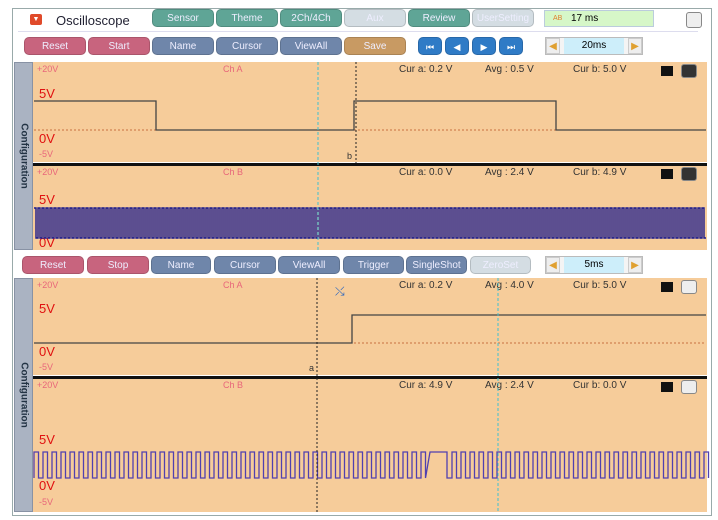 This screenshot has height=520, width=718. What do you see at coordinates (509, 285) in the screenshot?
I see `average-value: Avg : 4.0 V` at bounding box center [509, 285].